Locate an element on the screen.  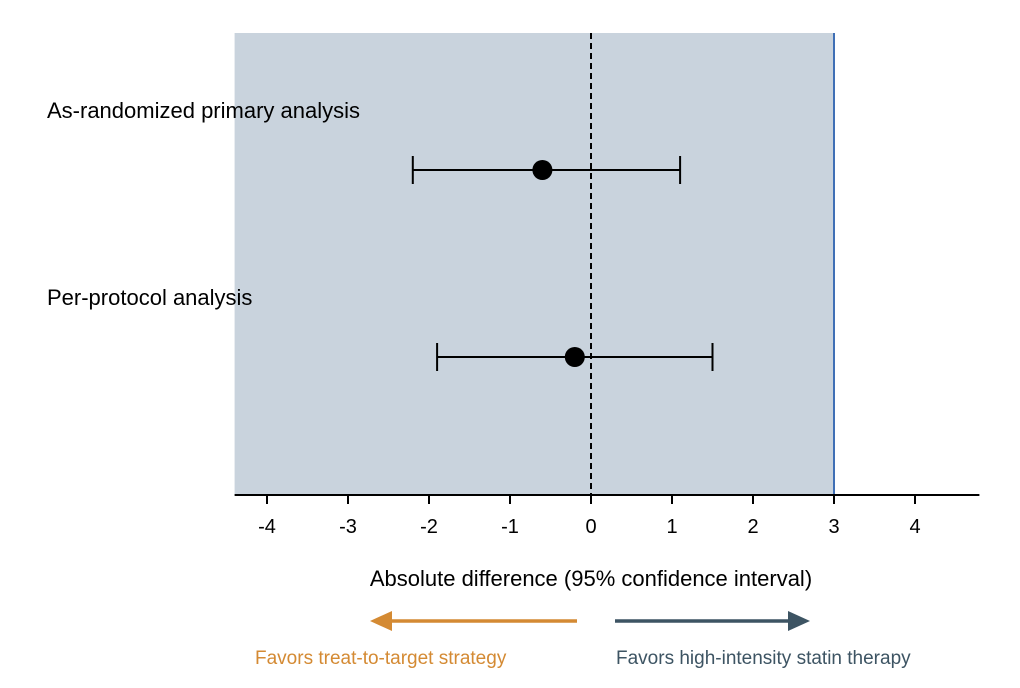
x-tick-label: -3 is located at coordinates (348, 527).